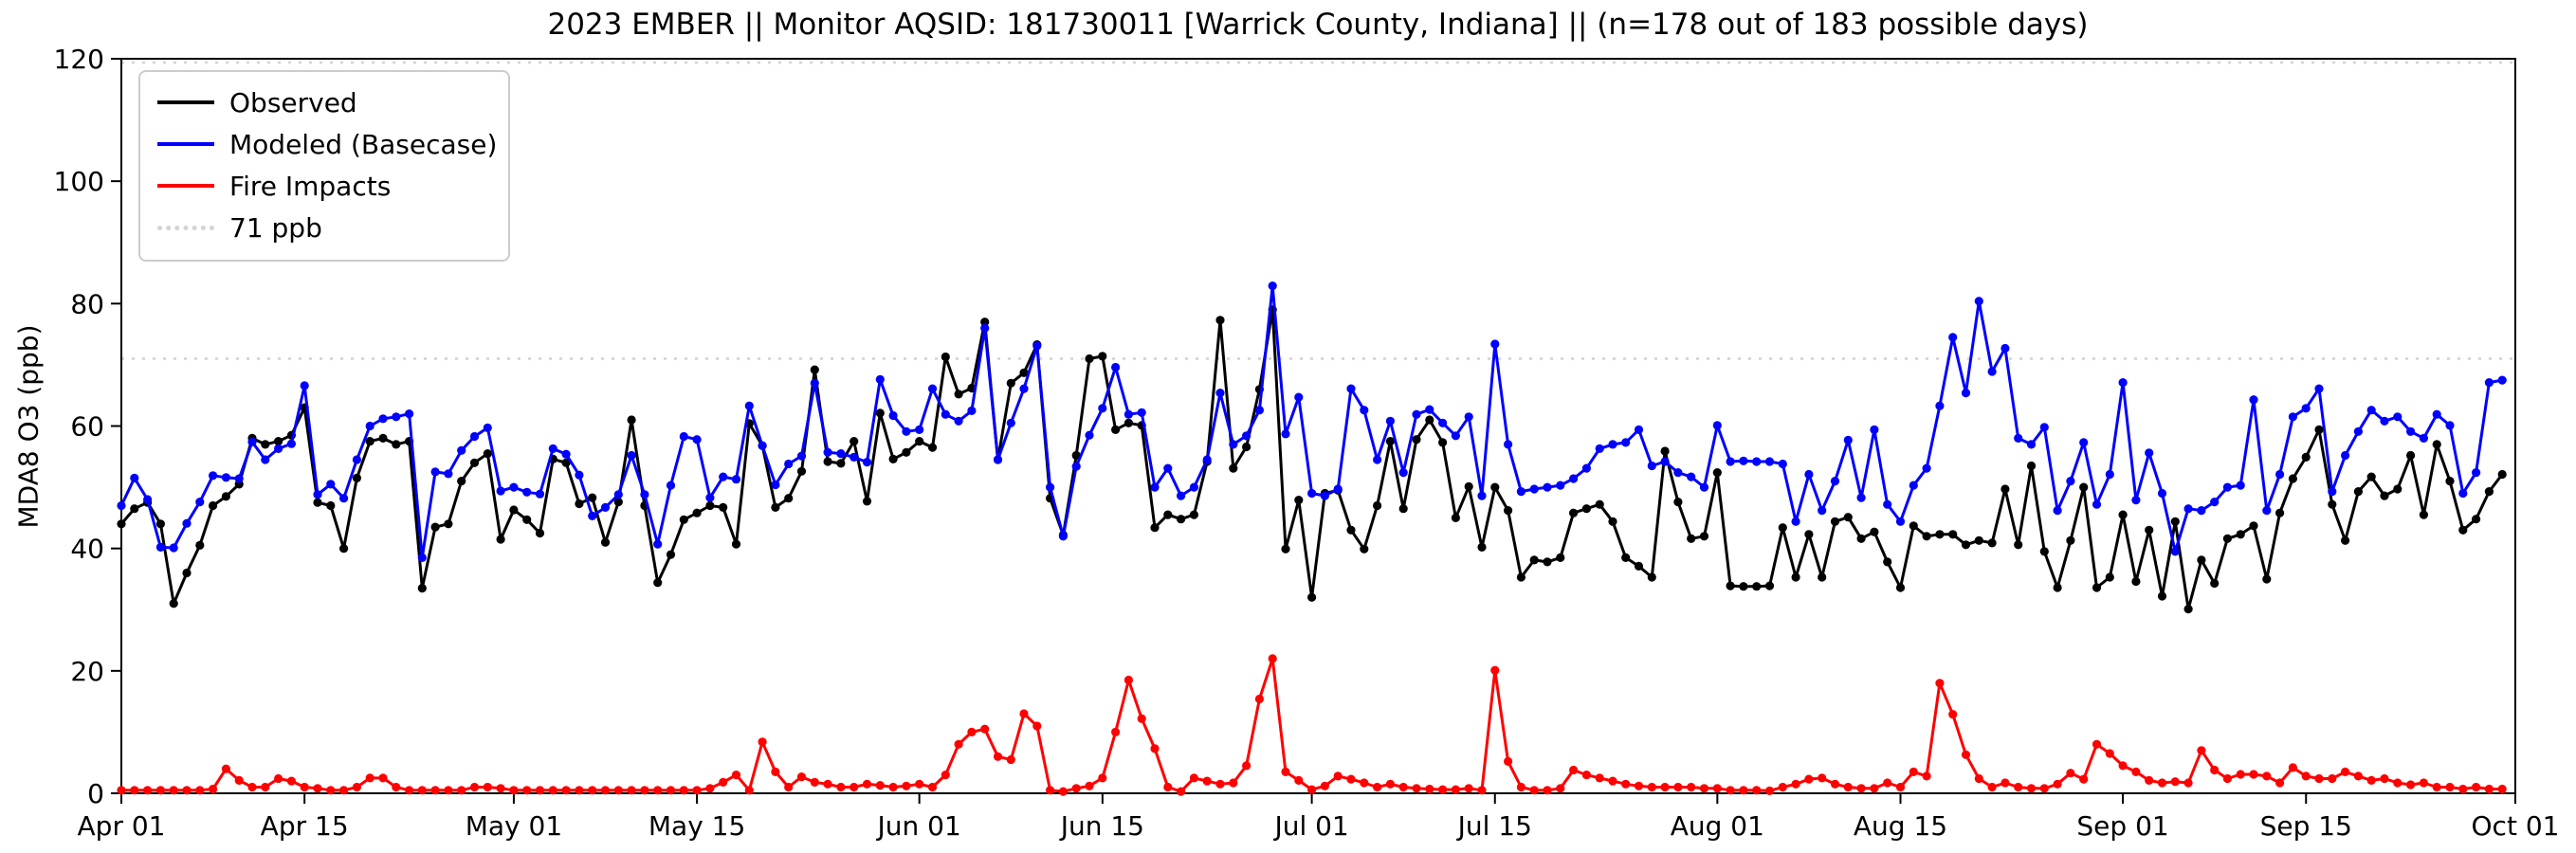  What do you see at coordinates (28, 426) in the screenshot?
I see `y-axis-label: MDA8 O3 (ppb)` at bounding box center [28, 426].